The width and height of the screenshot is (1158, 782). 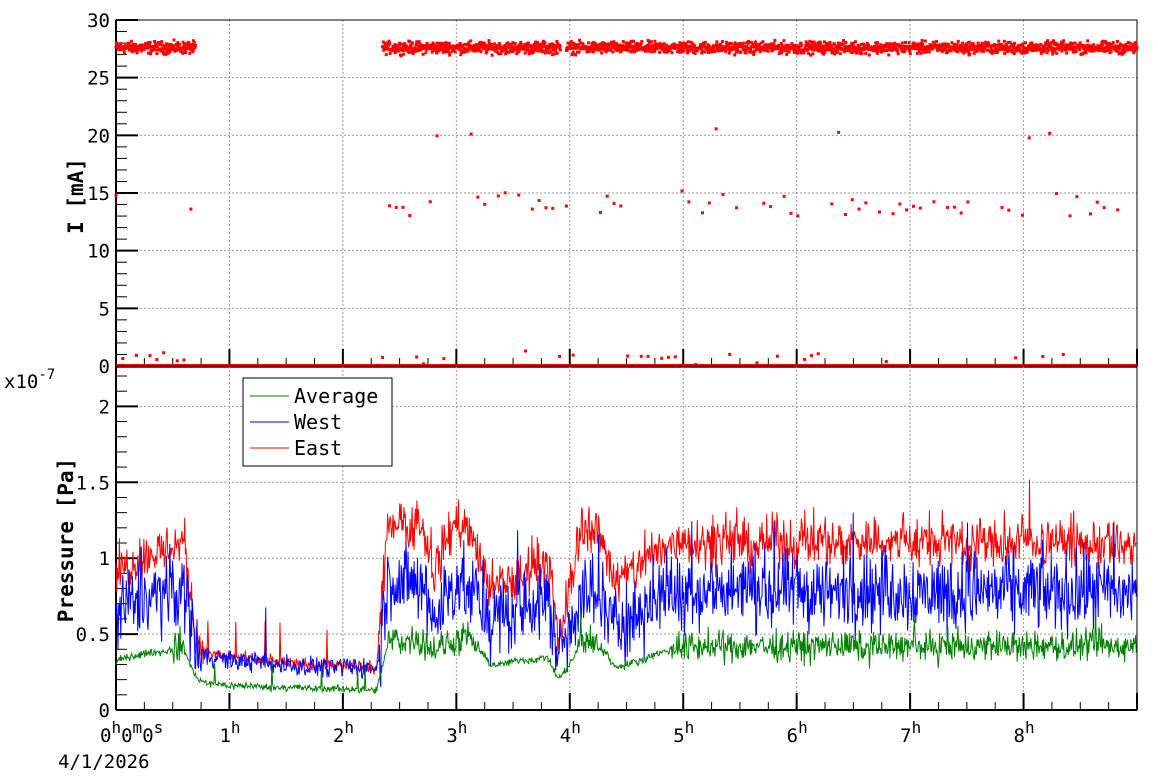 What do you see at coordinates (98, 252) in the screenshot?
I see `current-ytick-label: 10` at bounding box center [98, 252].